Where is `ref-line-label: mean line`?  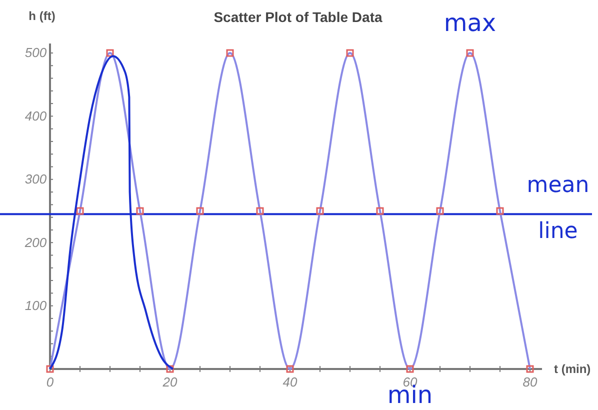 ref-line-label: mean line is located at coordinates (558, 208).